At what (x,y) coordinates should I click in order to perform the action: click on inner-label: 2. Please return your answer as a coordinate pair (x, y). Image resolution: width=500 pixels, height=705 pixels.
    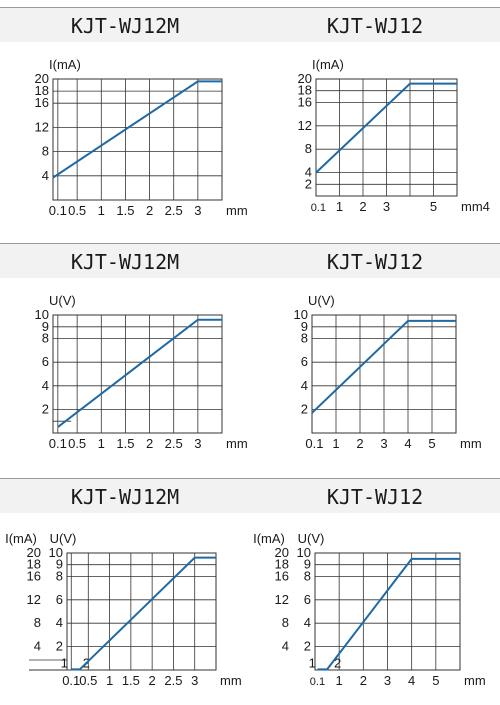
    Looking at the image, I should click on (337, 662).